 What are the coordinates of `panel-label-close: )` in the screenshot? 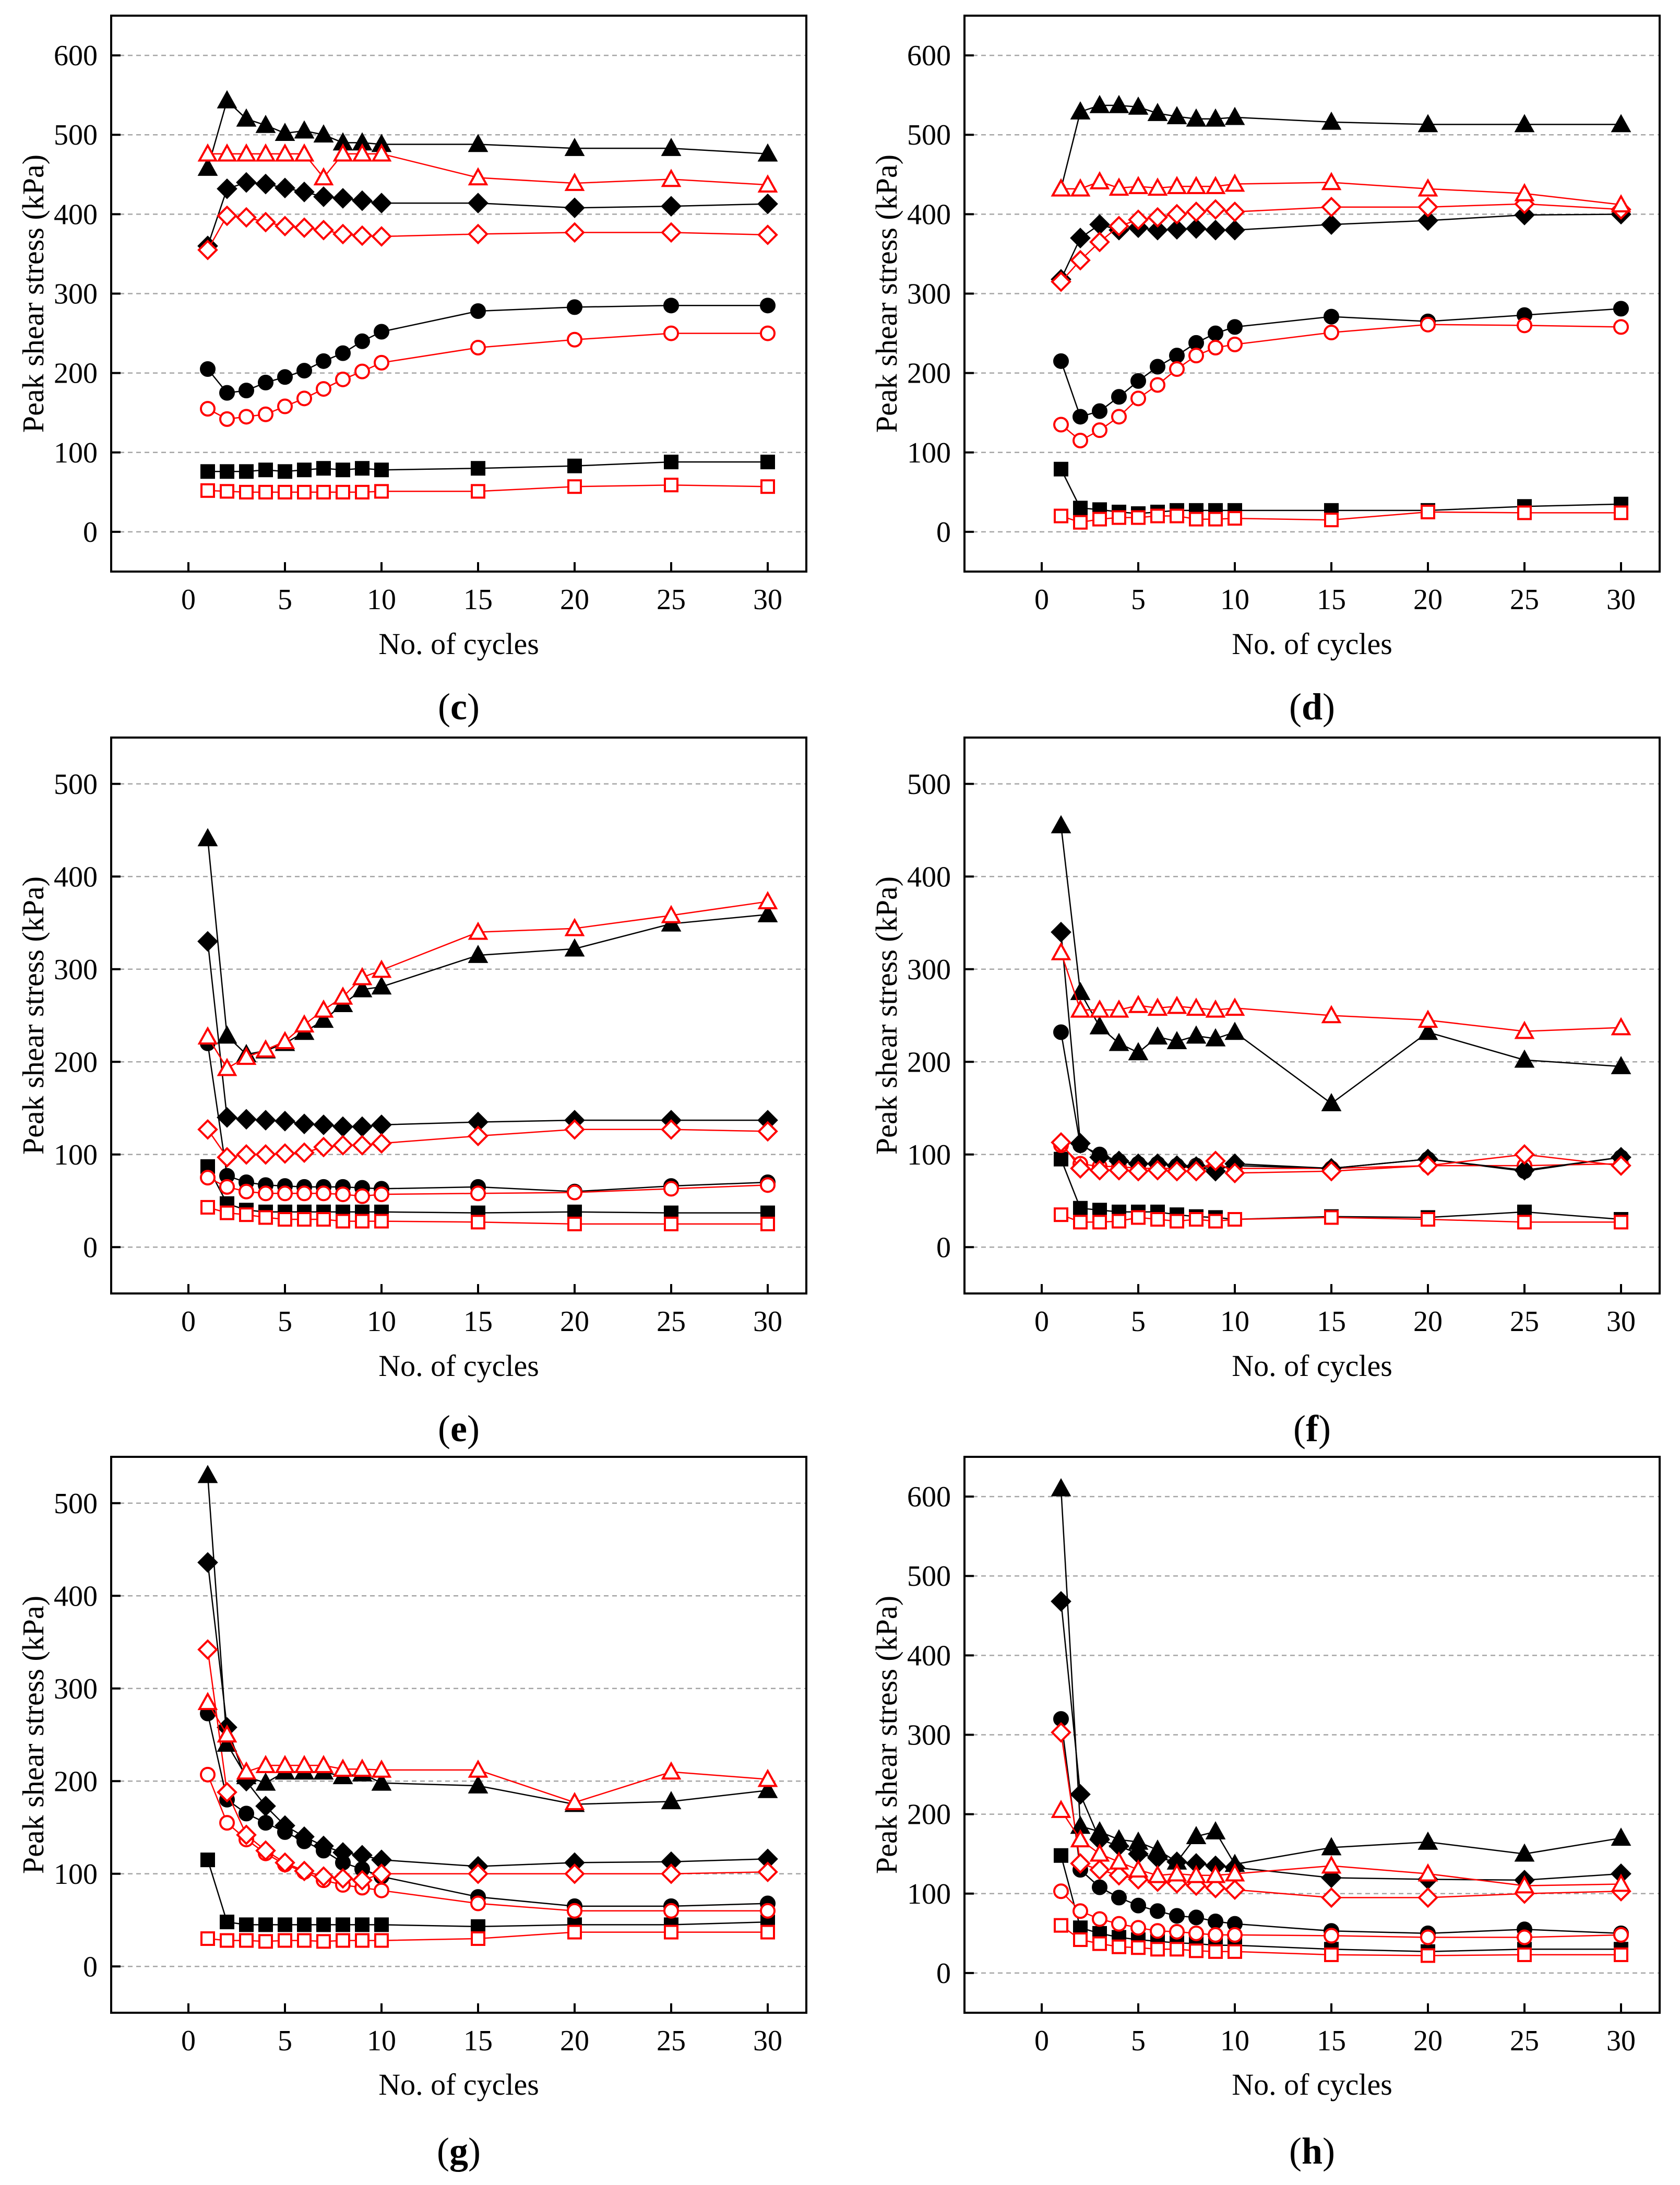 It's located at (1328, 707).